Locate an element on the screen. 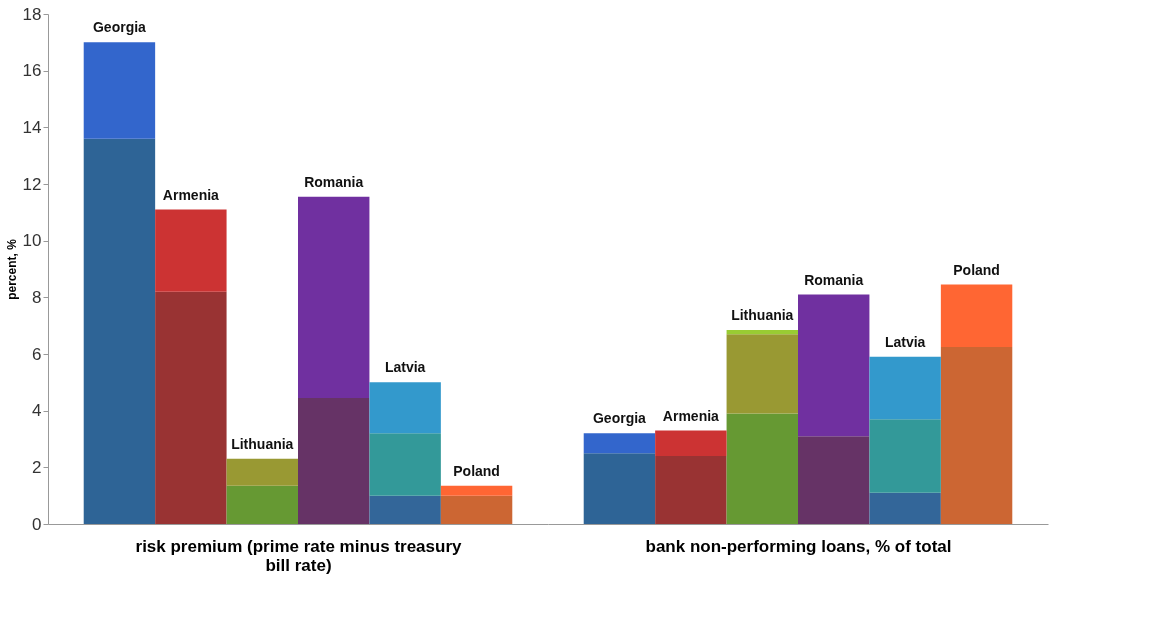 Image resolution: width=1154 pixels, height=623 pixels. y-tick-label: 2 is located at coordinates (37, 467).